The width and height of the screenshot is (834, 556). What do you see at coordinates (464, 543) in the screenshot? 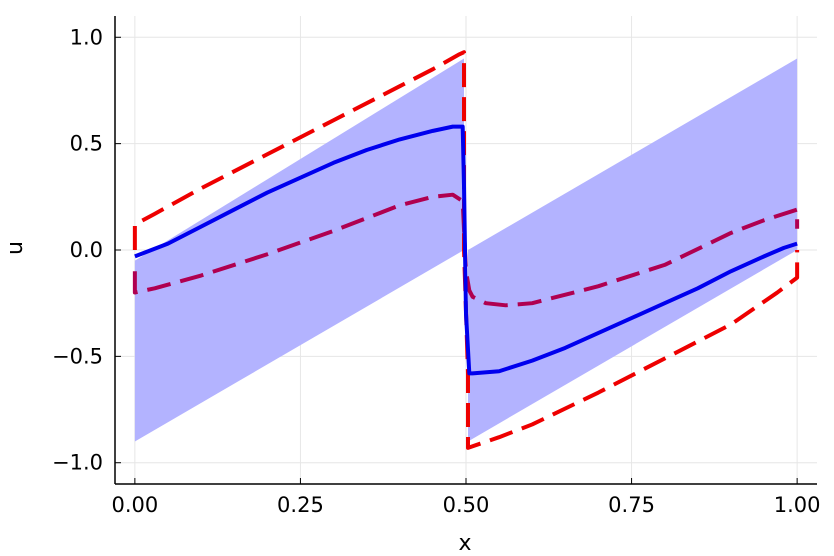
I see `x-axis-title: x` at bounding box center [464, 543].